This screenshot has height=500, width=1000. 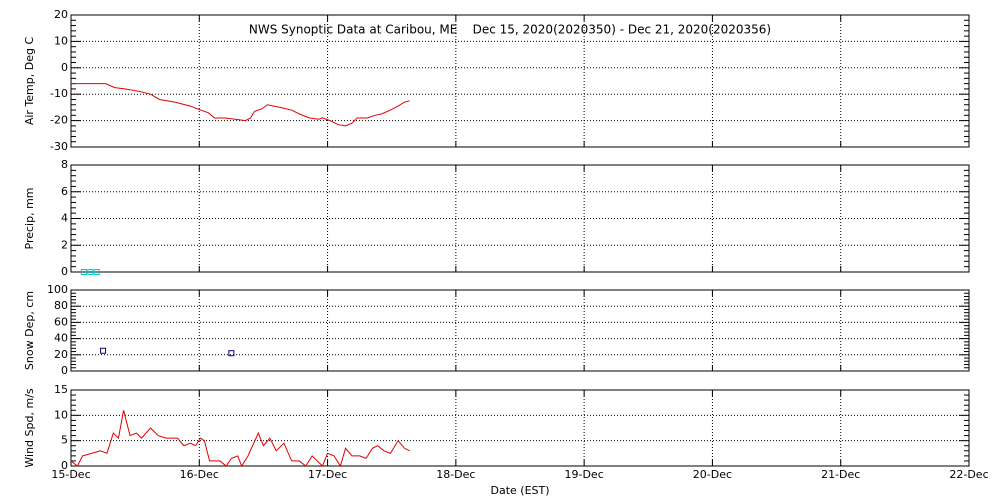 I want to click on y-tick-label: 80, so click(x=61, y=305).